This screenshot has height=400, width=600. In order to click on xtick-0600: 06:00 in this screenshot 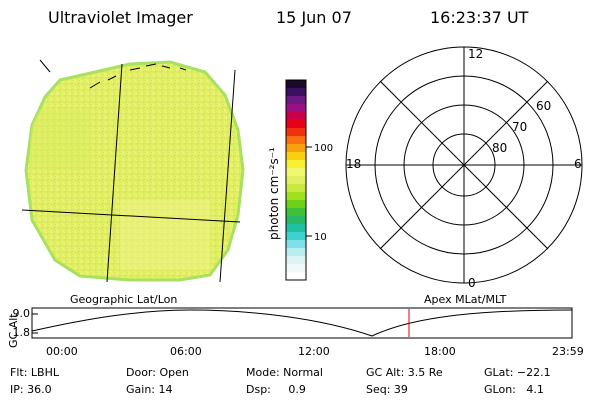, I will do `click(186, 351)`.